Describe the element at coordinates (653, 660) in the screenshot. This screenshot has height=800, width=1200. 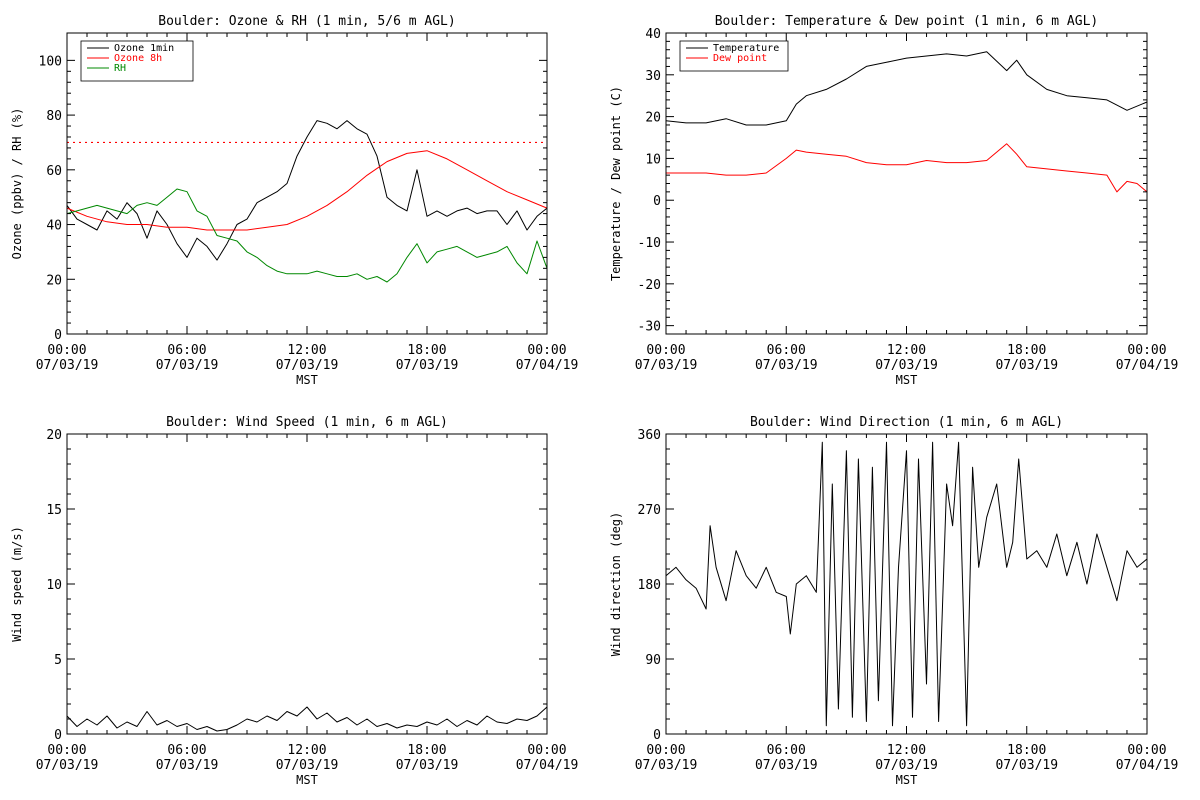
I see `y-tick-label: 90` at that location.